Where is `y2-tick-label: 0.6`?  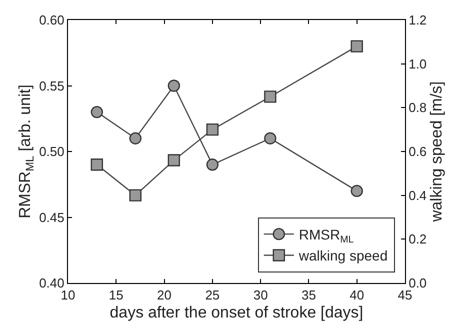 y2-tick-label: 0.6 is located at coordinates (417, 152).